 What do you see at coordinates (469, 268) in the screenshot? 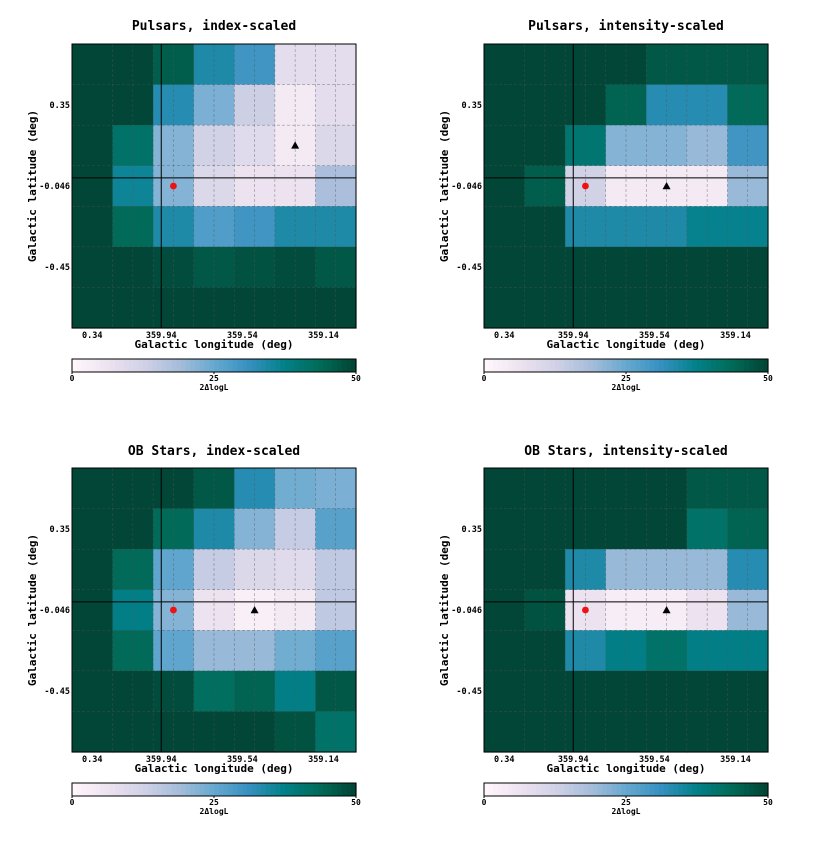
I see `y-tick-label: -0.45` at bounding box center [469, 268].